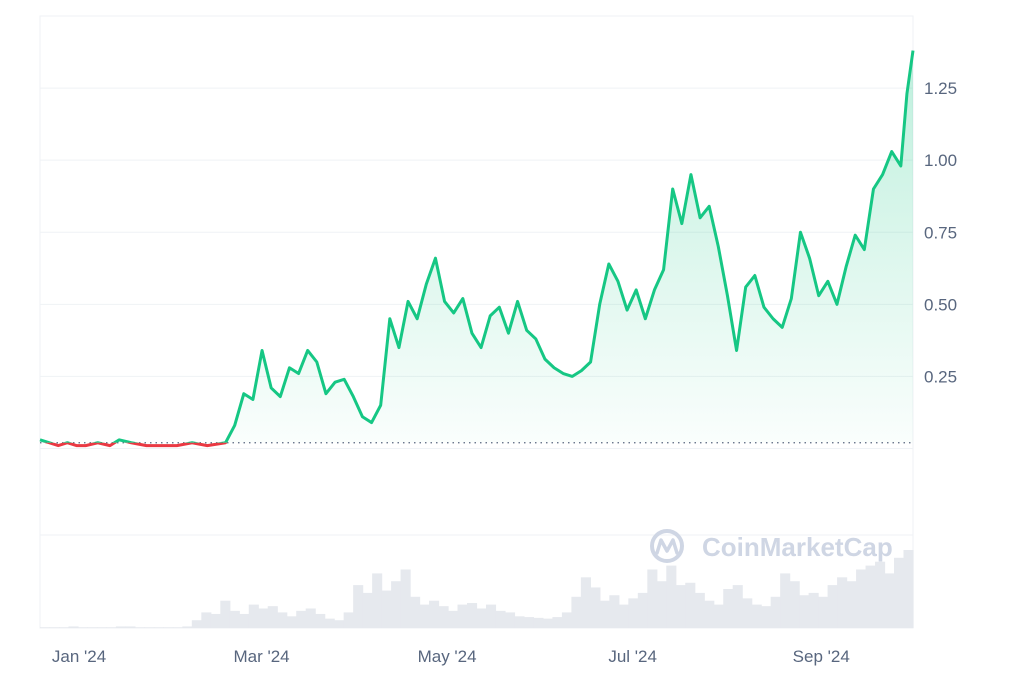  What do you see at coordinates (477, 589) in the screenshot?
I see `volume-bars` at bounding box center [477, 589].